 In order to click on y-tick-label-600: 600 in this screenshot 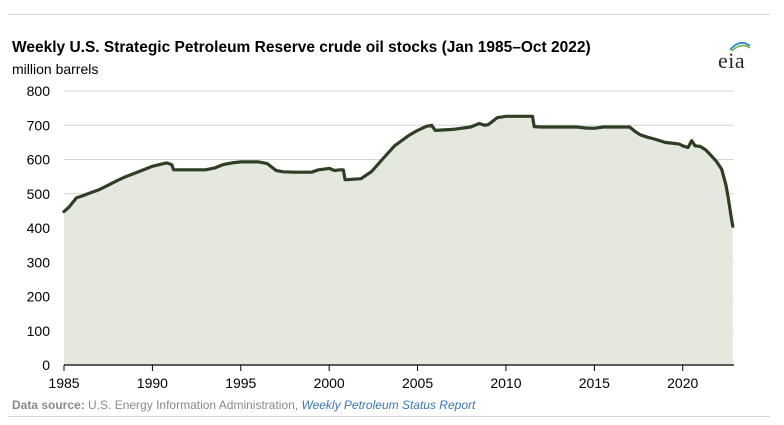, I will do `click(39, 160)`.